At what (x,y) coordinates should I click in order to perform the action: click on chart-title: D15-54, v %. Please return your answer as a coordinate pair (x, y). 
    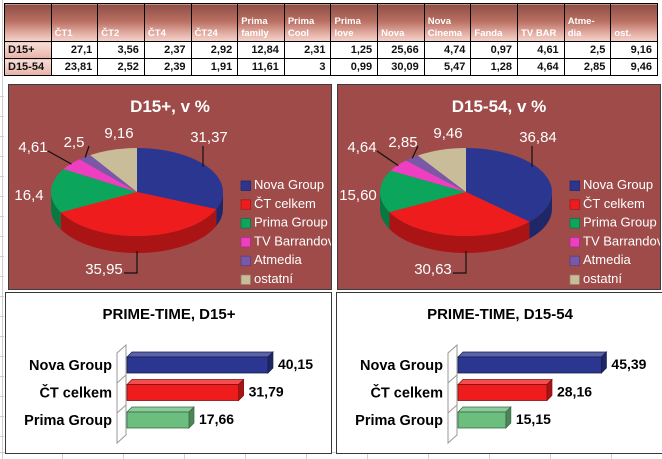
    Looking at the image, I should click on (499, 106).